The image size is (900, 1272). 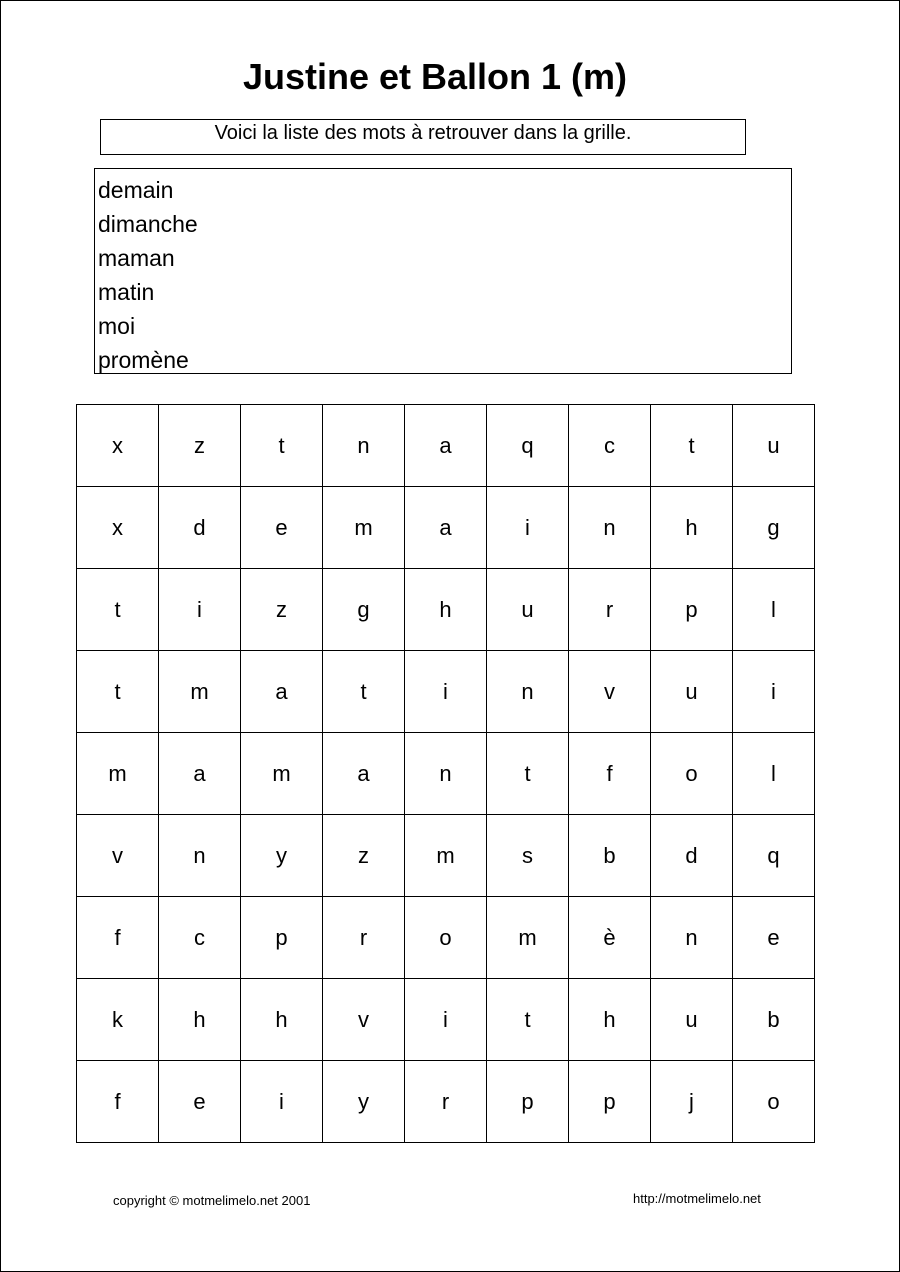 What do you see at coordinates (609, 937) in the screenshot?
I see `grid-cell: è` at bounding box center [609, 937].